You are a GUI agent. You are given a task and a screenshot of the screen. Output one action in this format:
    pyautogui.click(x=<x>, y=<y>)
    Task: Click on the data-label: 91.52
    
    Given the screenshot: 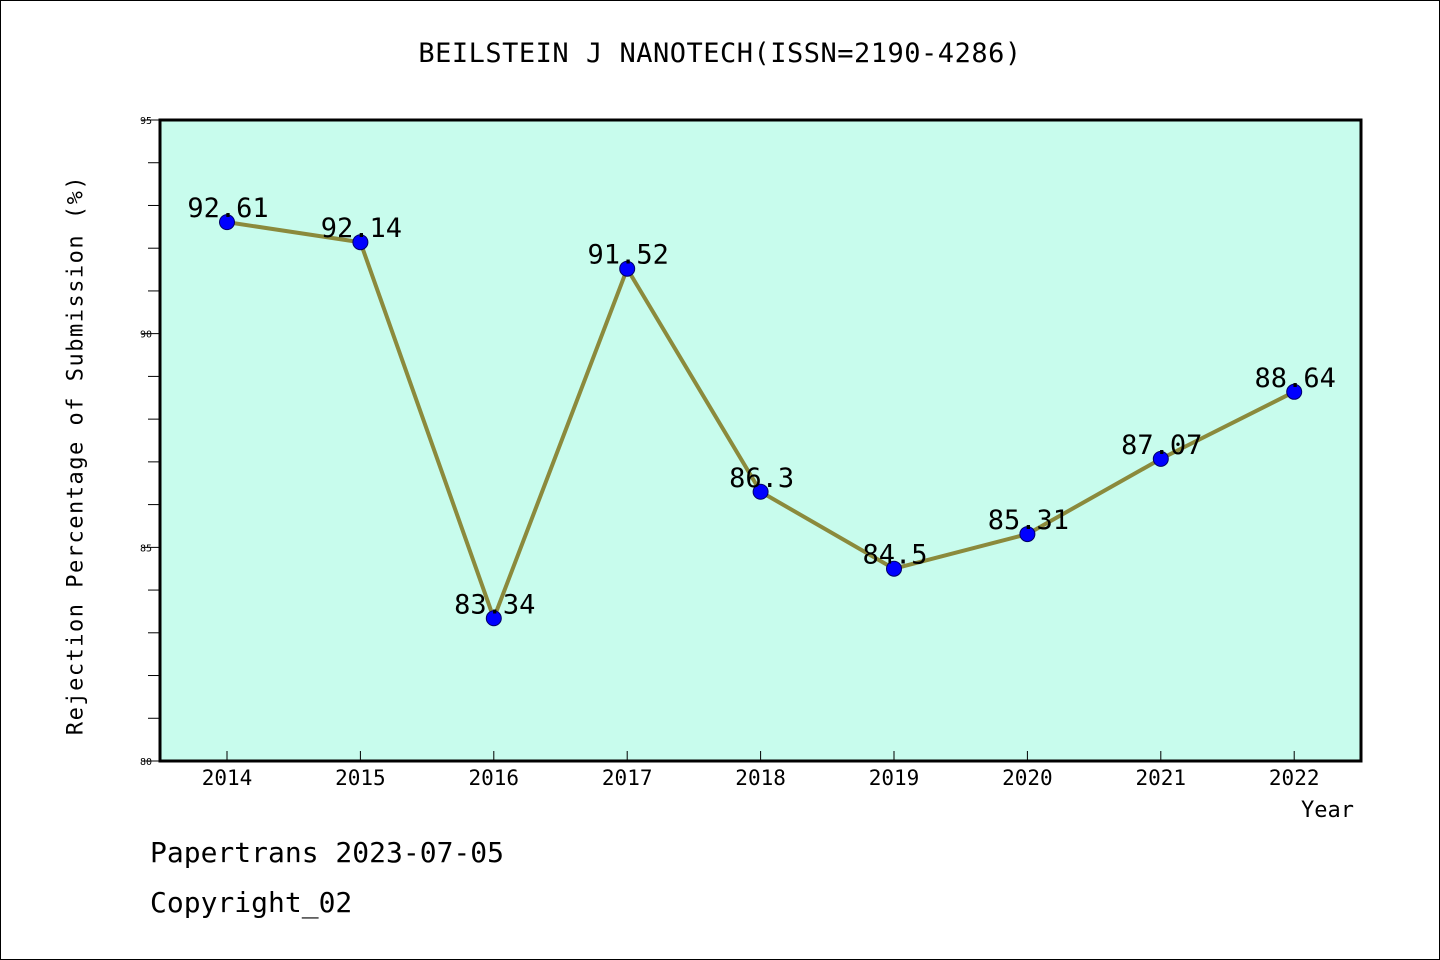 What is the action you would take?
    pyautogui.click(x=628, y=255)
    